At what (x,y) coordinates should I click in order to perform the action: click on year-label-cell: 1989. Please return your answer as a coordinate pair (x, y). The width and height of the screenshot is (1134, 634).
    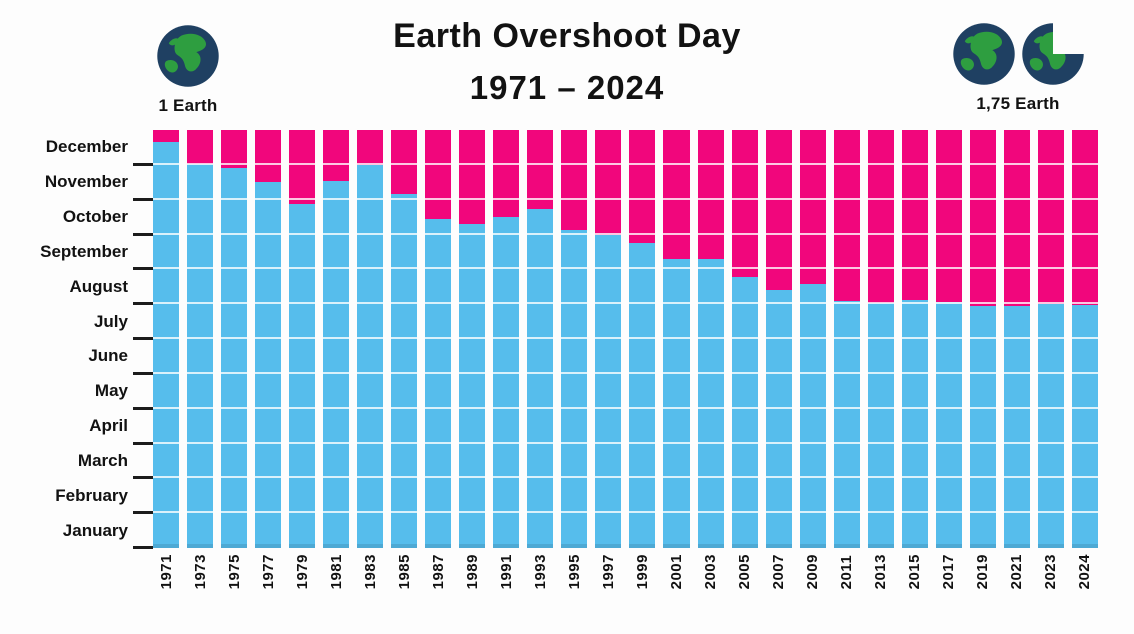
    Looking at the image, I should click on (472, 571).